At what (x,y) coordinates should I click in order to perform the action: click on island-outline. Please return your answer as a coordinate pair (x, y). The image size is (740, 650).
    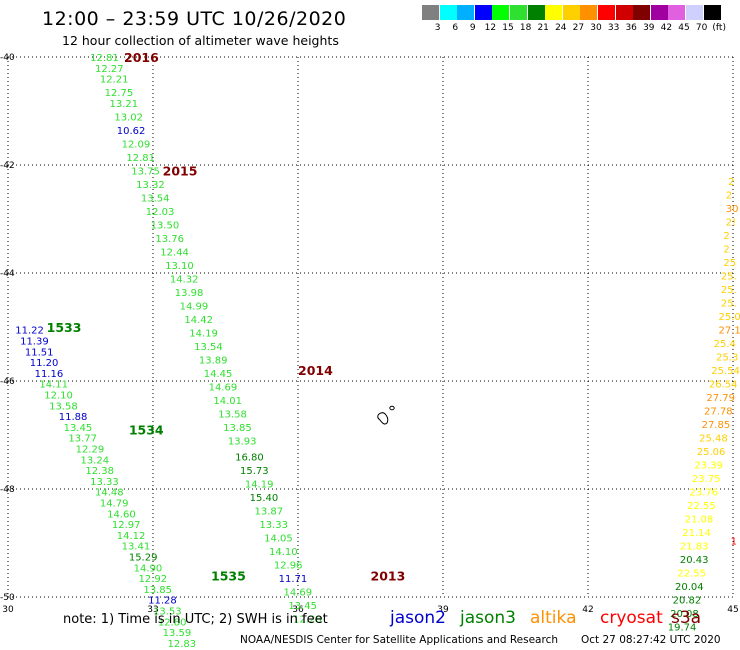
    Looking at the image, I should click on (383, 418).